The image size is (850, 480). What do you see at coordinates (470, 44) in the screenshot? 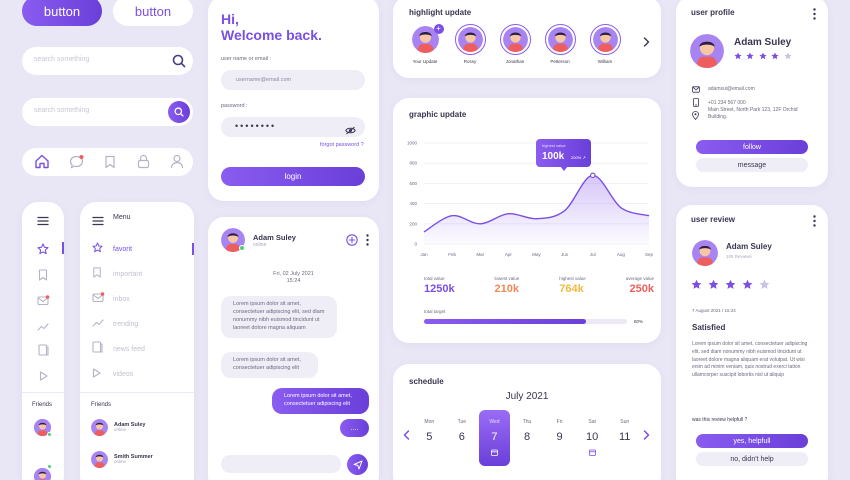
I see `story-item: Rossy` at bounding box center [470, 44].